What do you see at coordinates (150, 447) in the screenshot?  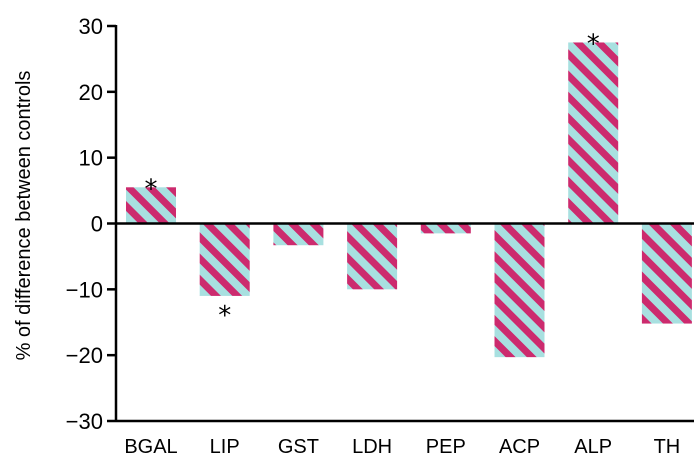 I see `x-tick-label: BGAL` at bounding box center [150, 447].